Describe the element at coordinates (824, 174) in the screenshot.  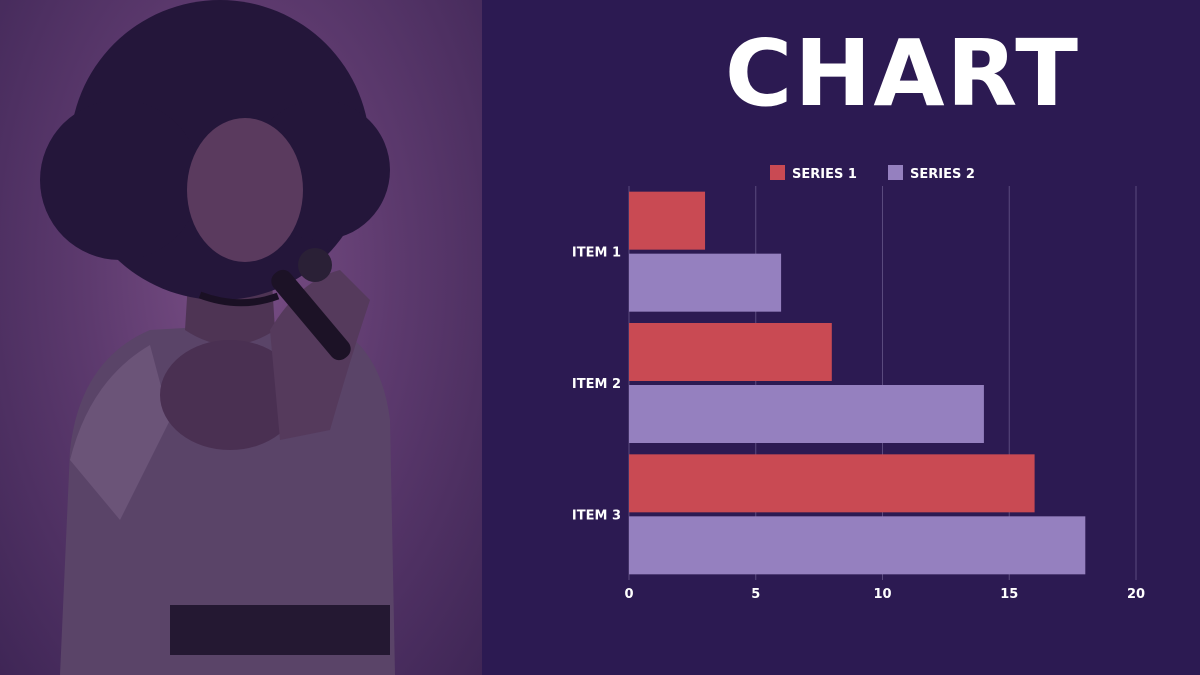
I see `legend-label: SERIES 1` at that location.